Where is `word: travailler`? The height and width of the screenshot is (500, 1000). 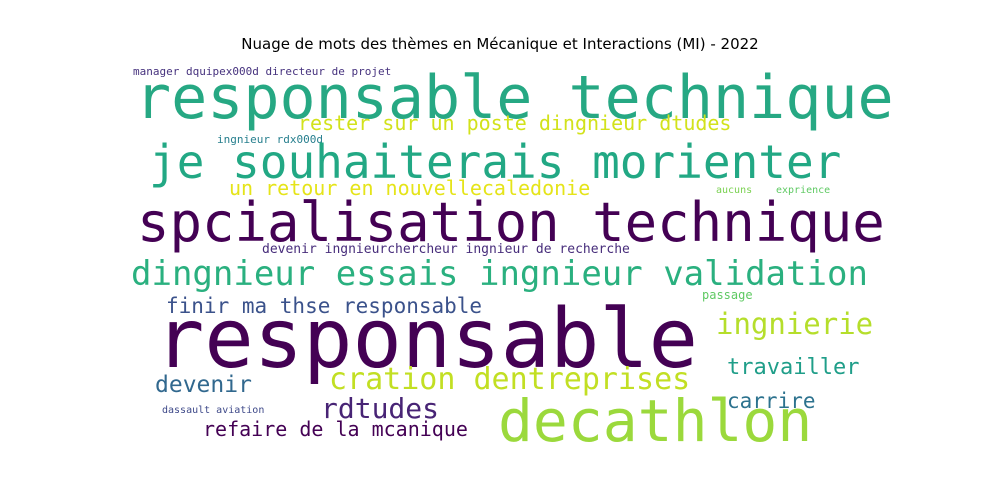
word: travailler is located at coordinates (793, 367).